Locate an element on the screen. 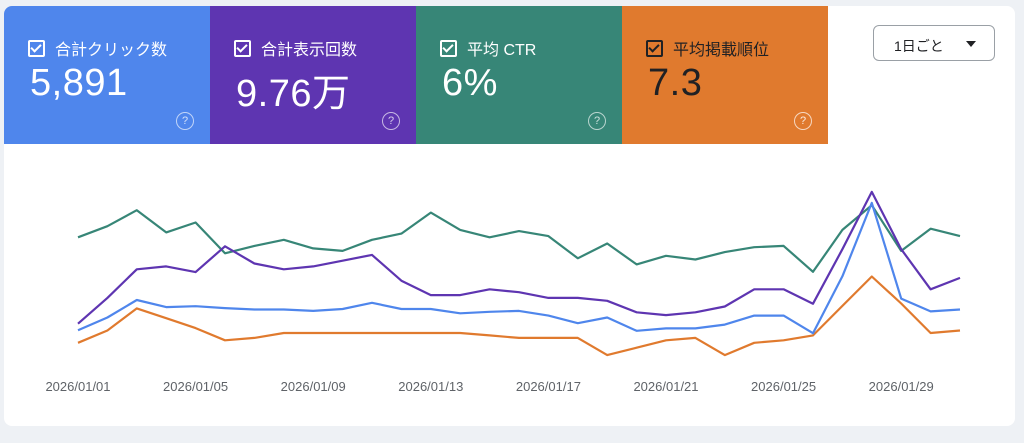  metric-card-impressions: 合計表示回数 9.76万 ? is located at coordinates (313, 75).